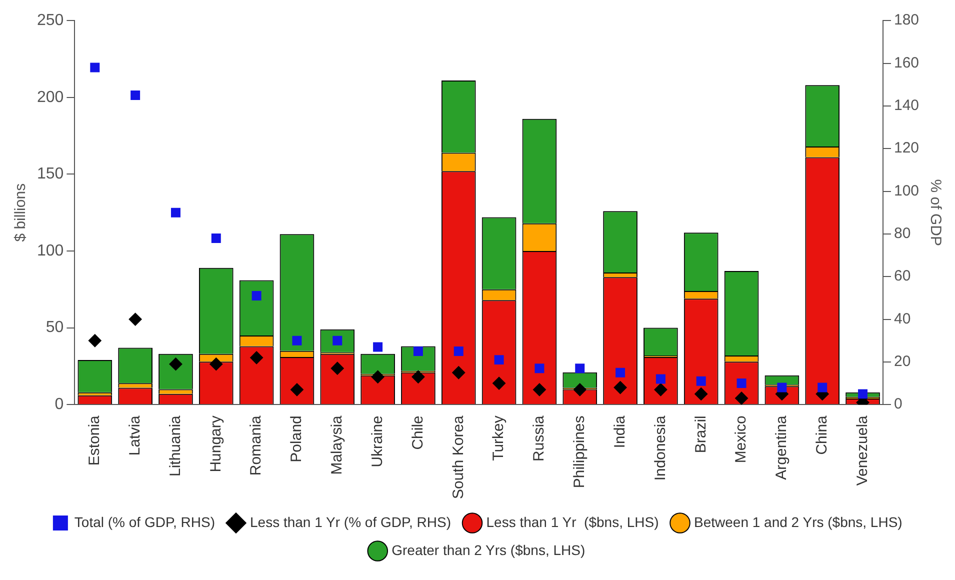 This screenshot has height=580, width=955. I want to click on y2-tick-label: 100, so click(907, 191).